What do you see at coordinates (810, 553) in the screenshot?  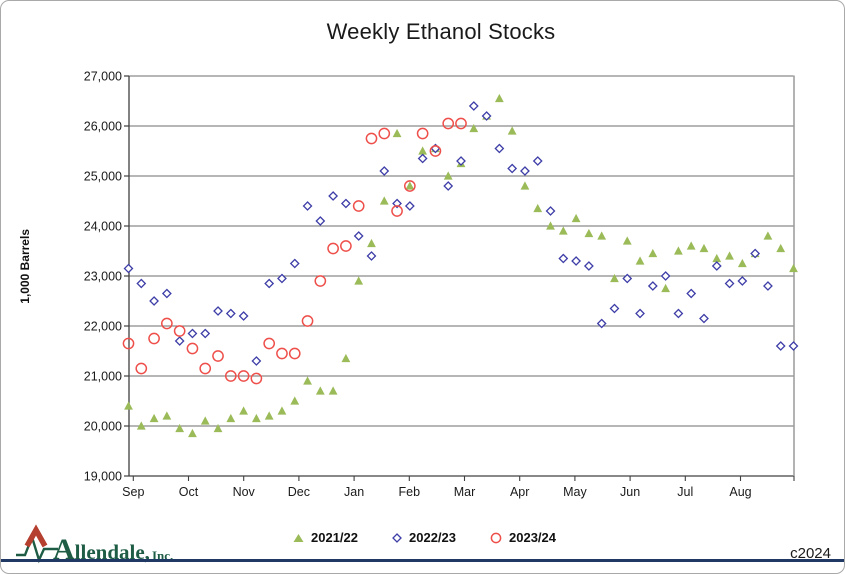 I see `copyright-note: c2024` at bounding box center [810, 553].